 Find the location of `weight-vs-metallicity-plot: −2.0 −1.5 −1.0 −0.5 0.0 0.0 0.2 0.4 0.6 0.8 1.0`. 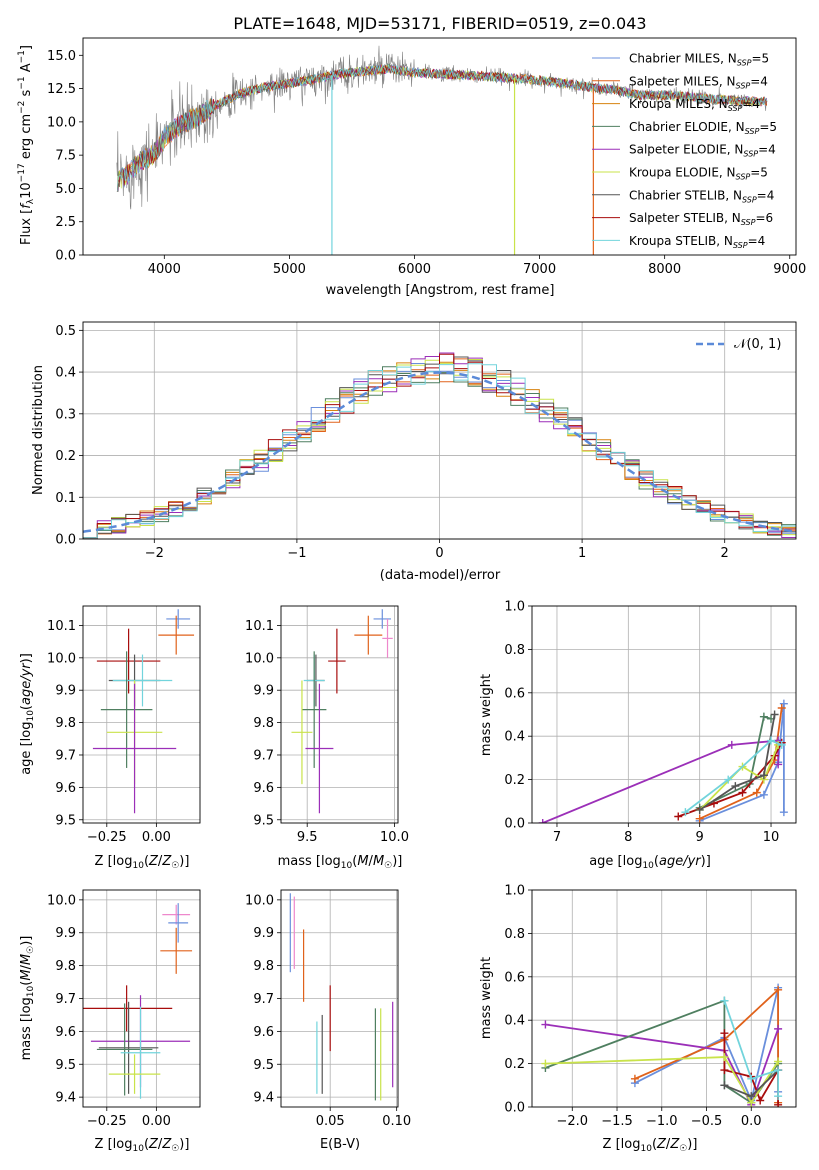

weight-vs-metallicity-plot: −2.0 −1.5 −1.0 −0.5 0.0 0.0 0.2 0.4 0.6 0.8 1.0 is located at coordinates (650, 1006).